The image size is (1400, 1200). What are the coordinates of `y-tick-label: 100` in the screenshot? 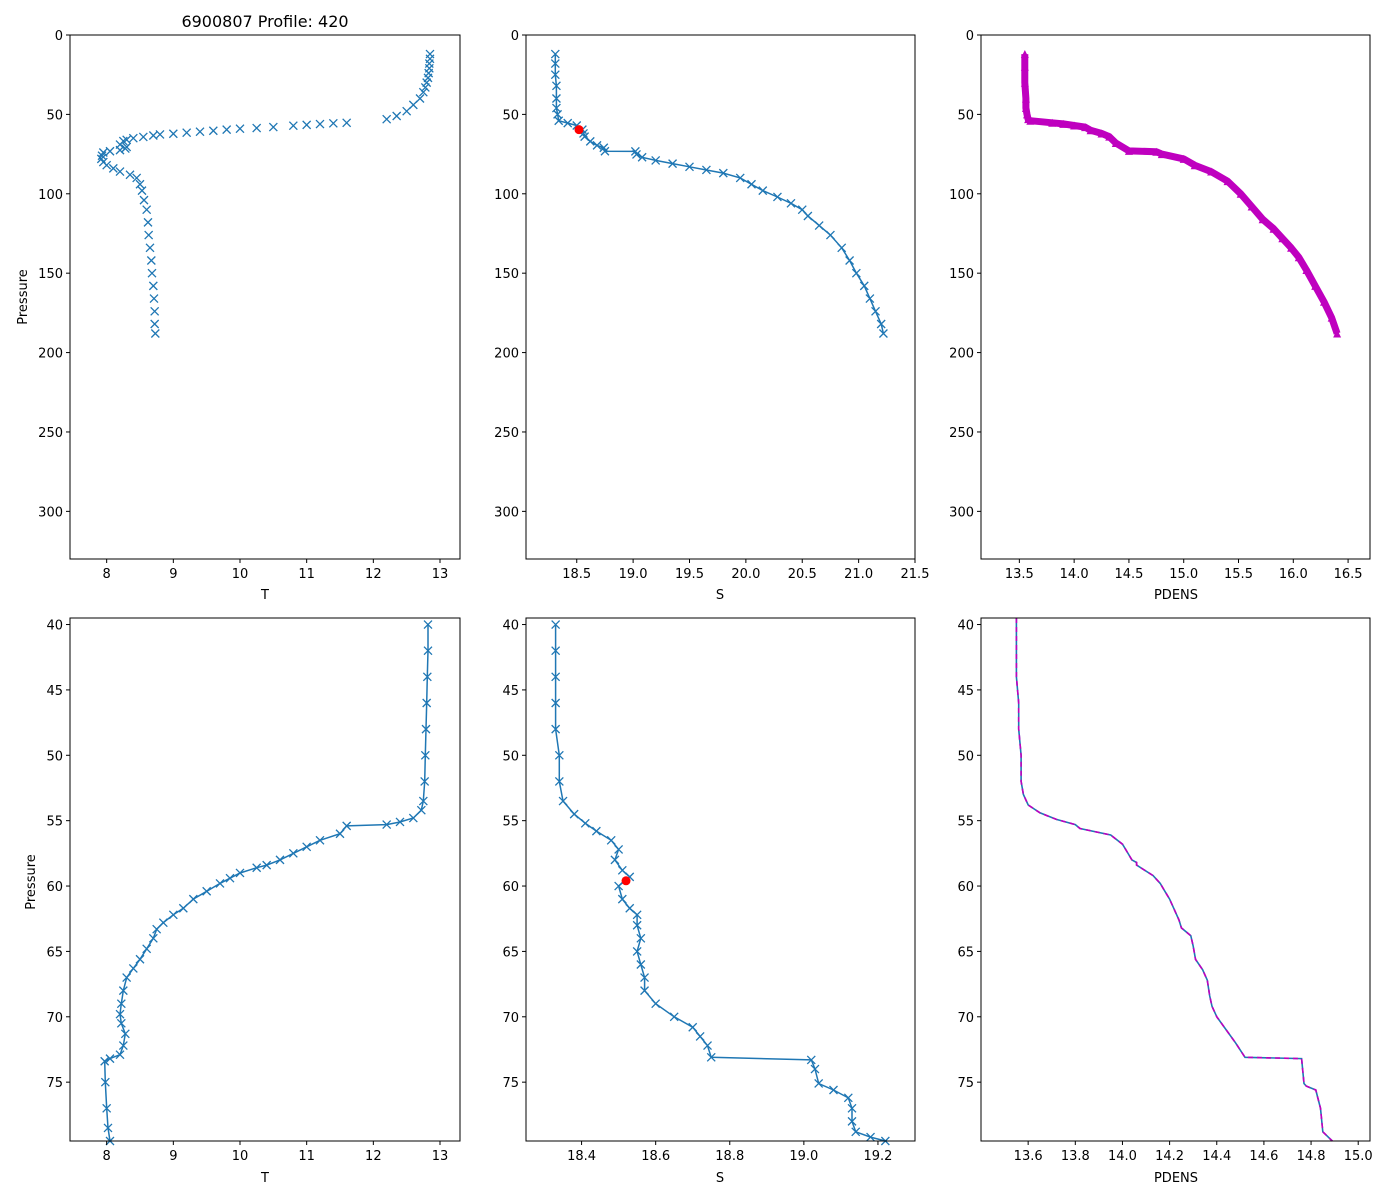 It's located at (961, 195).